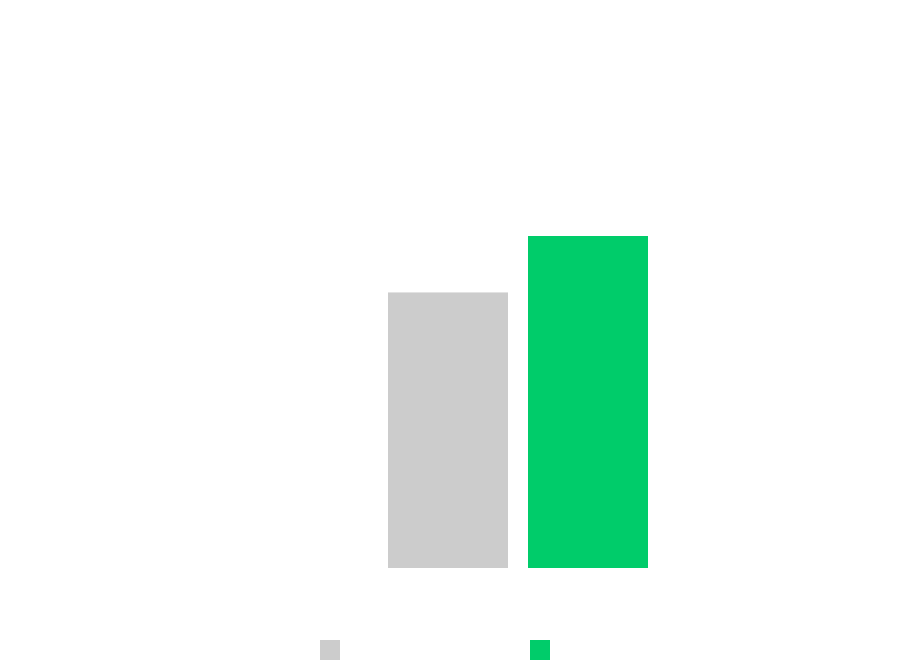 The height and width of the screenshot is (666, 920). I want to click on bars-group, so click(518, 402).